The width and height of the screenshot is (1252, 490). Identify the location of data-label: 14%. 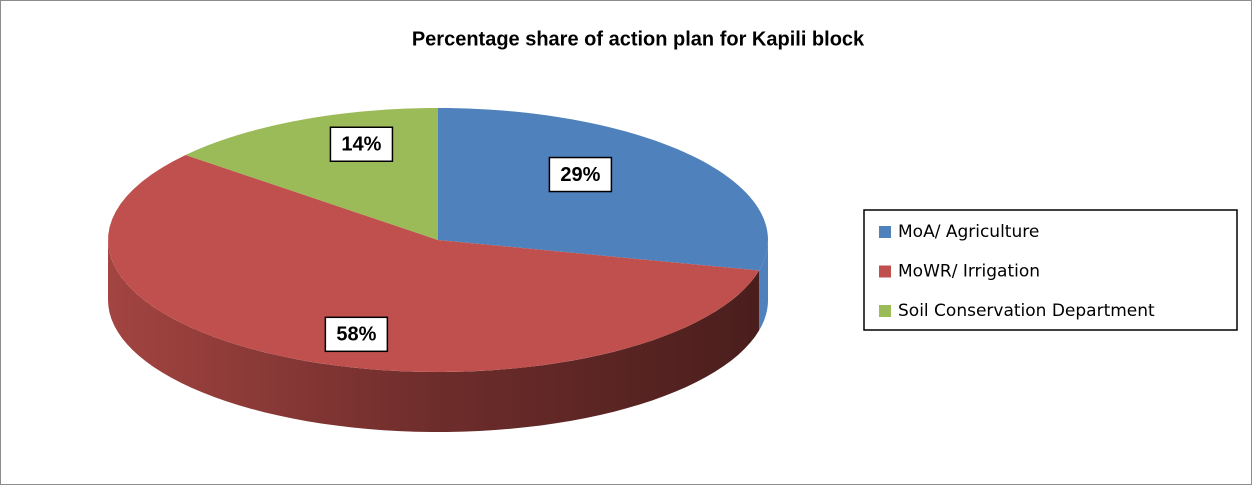
(361, 145).